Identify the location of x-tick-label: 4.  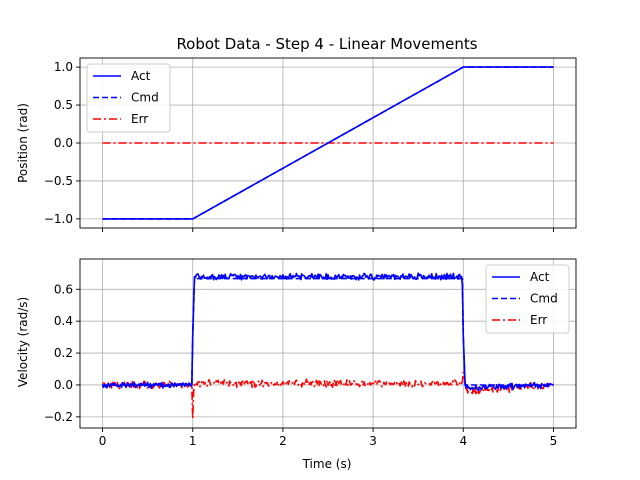
(463, 441).